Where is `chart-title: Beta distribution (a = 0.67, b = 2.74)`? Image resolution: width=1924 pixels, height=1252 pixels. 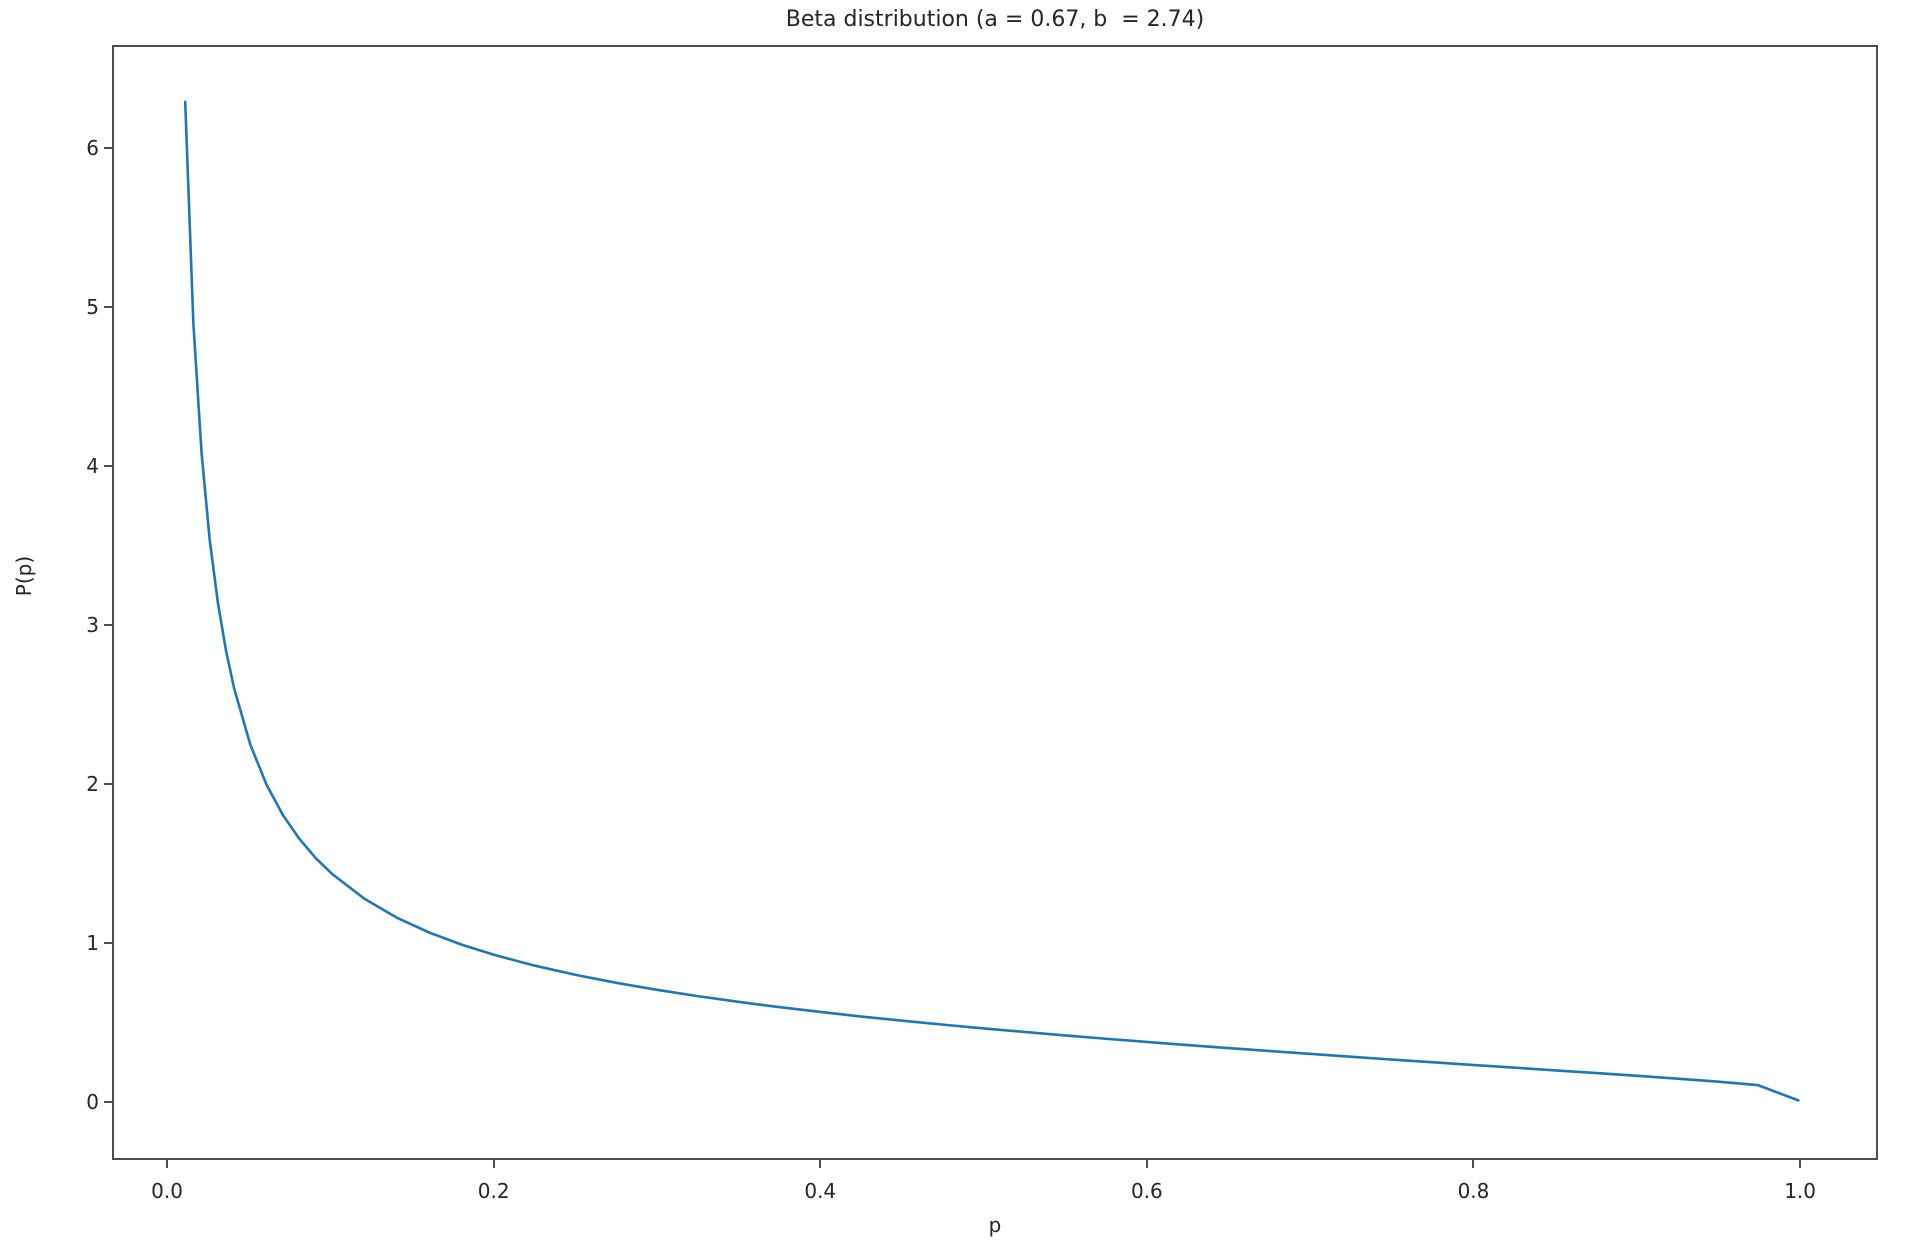 chart-title: Beta distribution (a = 0.67, b = 2.74) is located at coordinates (995, 19).